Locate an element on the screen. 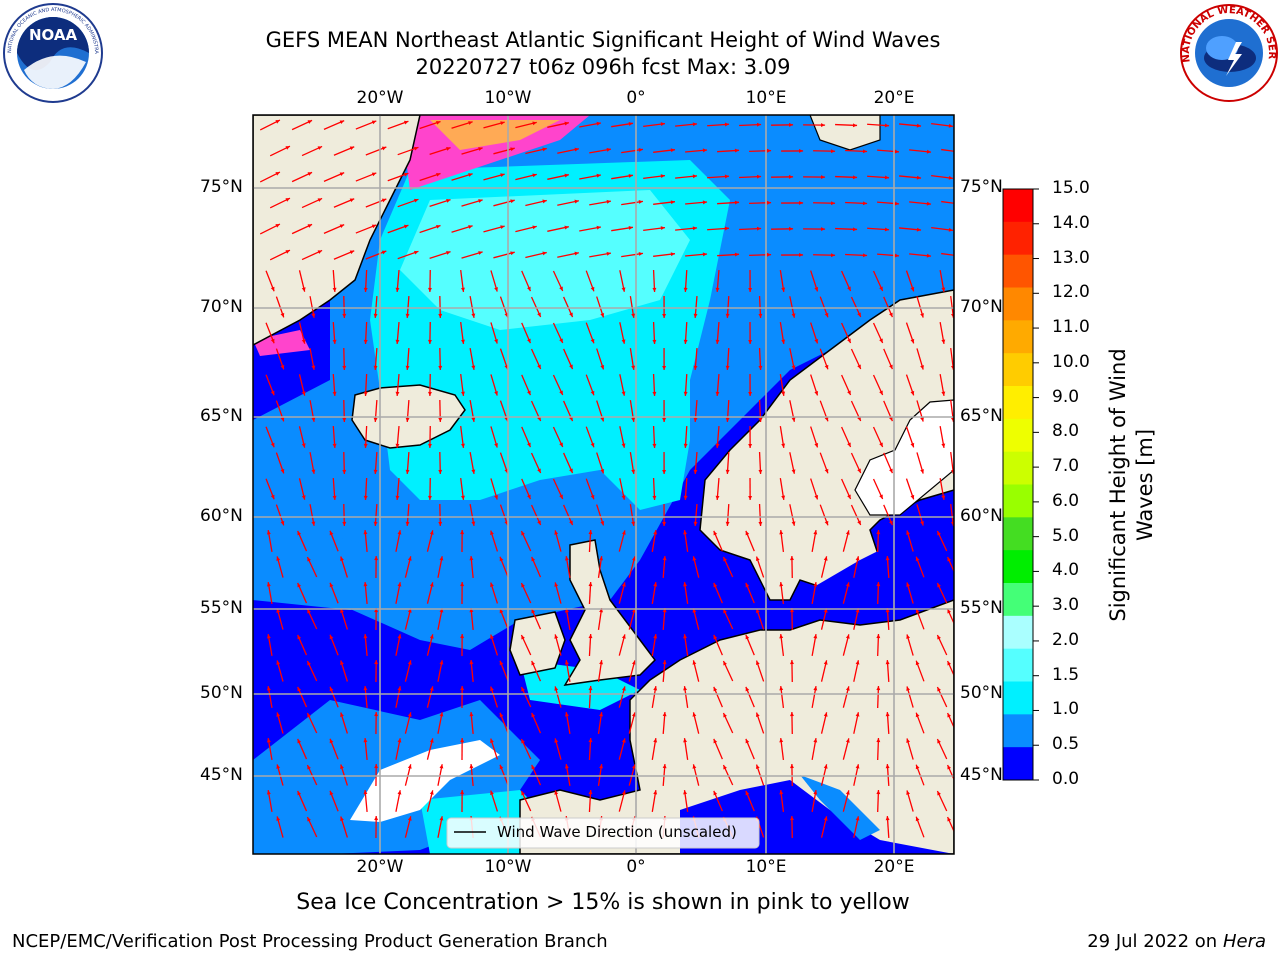 The image size is (1280, 960). lat-label: 45°N is located at coordinates (221, 775).